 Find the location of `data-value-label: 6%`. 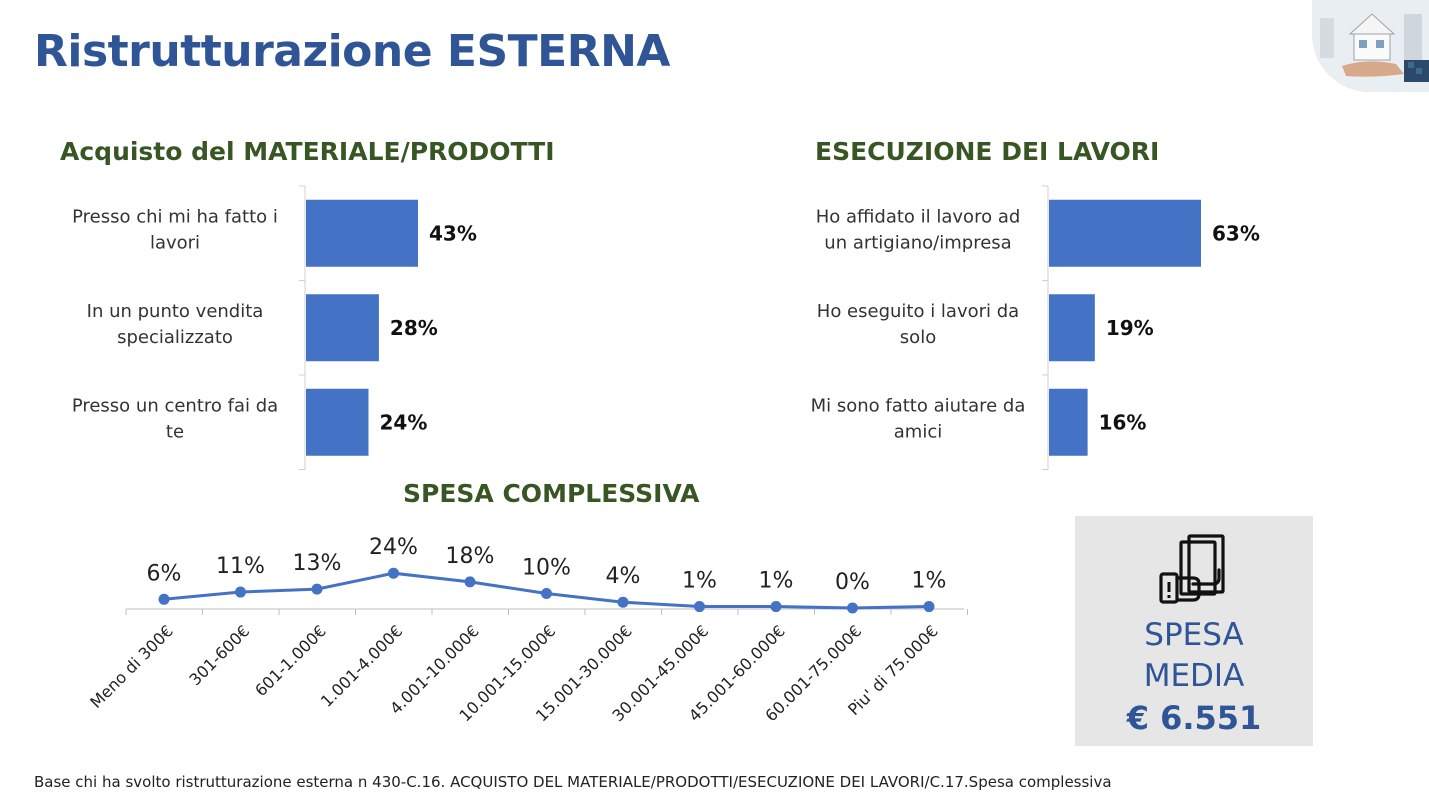

data-value-label: 6% is located at coordinates (164, 573).